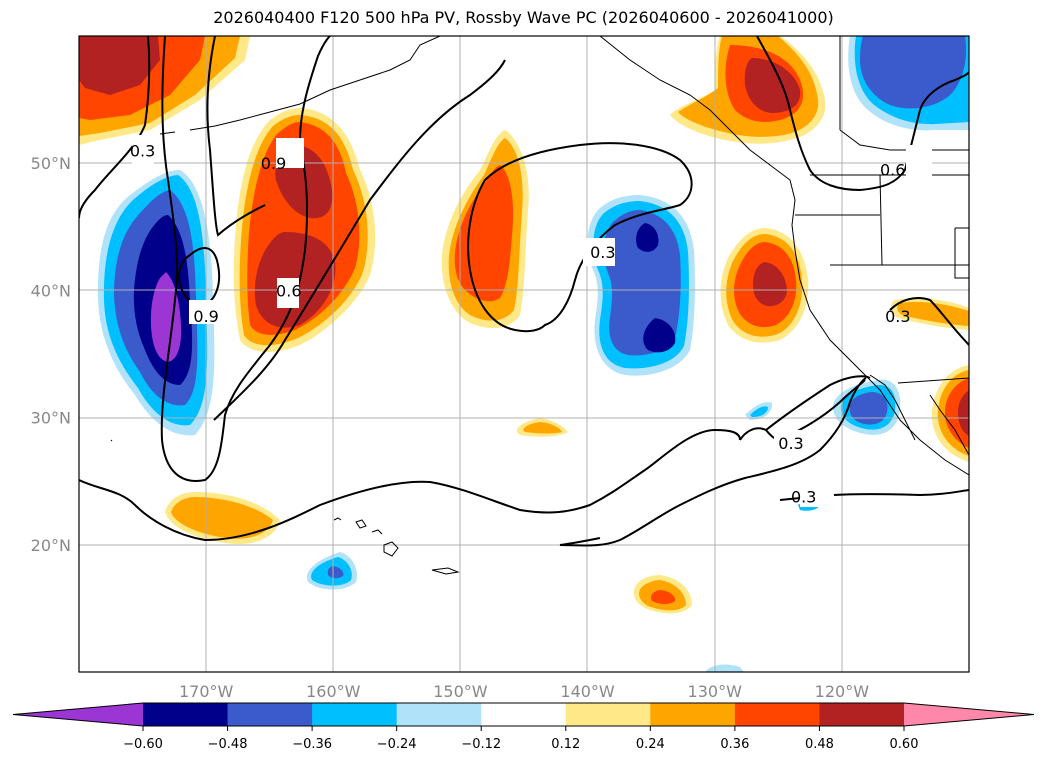 This screenshot has height=765, width=1047. What do you see at coordinates (650, 744) in the screenshot?
I see `colorbar-label: 0.24` at bounding box center [650, 744].